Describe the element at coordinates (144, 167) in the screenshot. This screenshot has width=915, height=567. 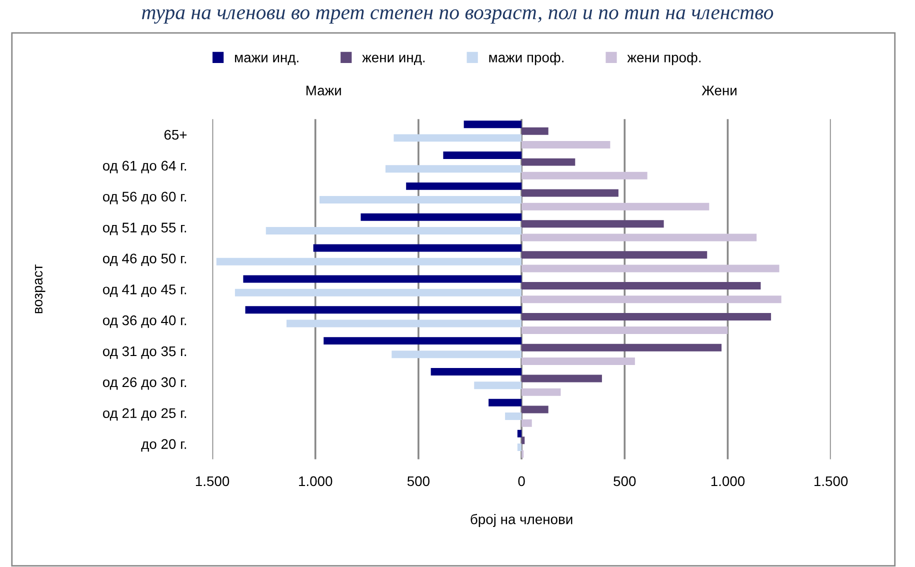
I see `y-tick-label: од 61 до 64 г.` at that location.